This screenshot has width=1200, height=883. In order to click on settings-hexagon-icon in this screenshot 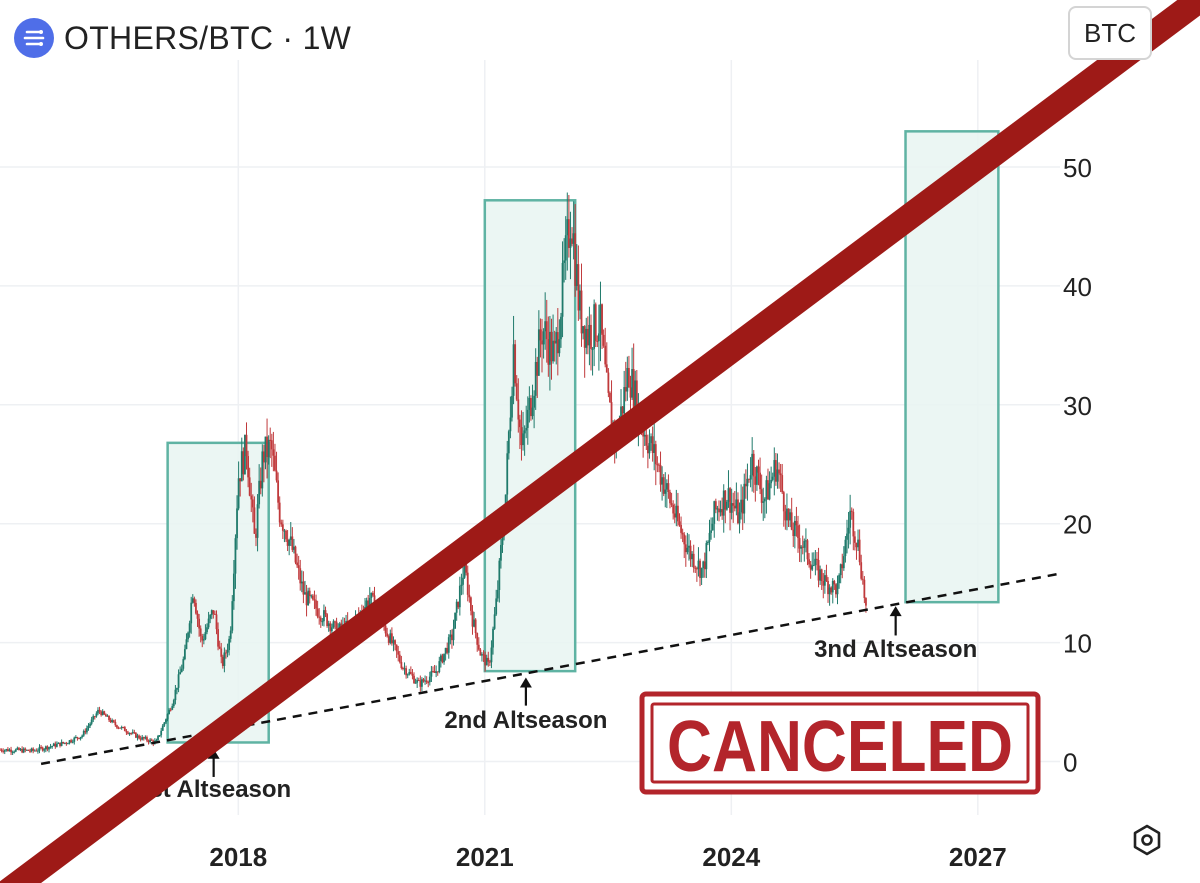, I will do `click(1147, 840)`.